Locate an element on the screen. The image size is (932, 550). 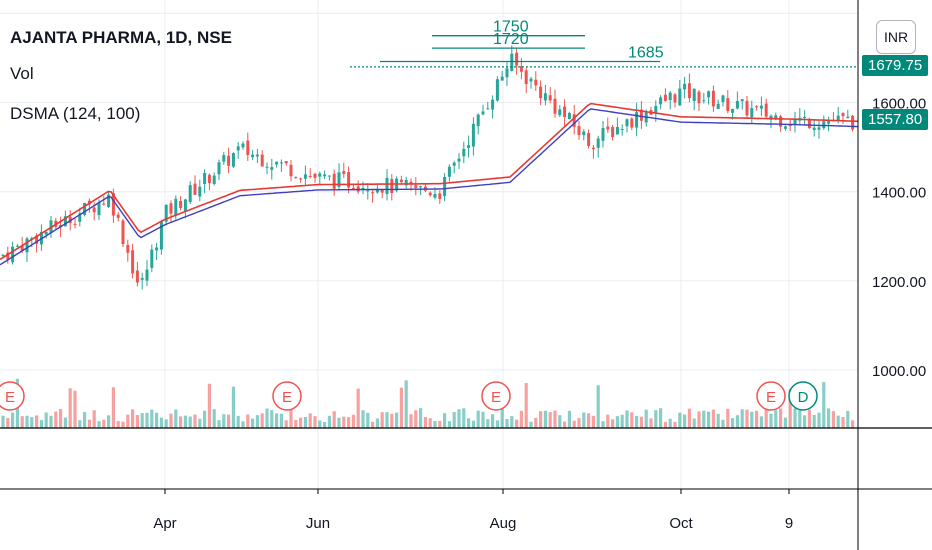
currency-button: INR is located at coordinates (896, 37).